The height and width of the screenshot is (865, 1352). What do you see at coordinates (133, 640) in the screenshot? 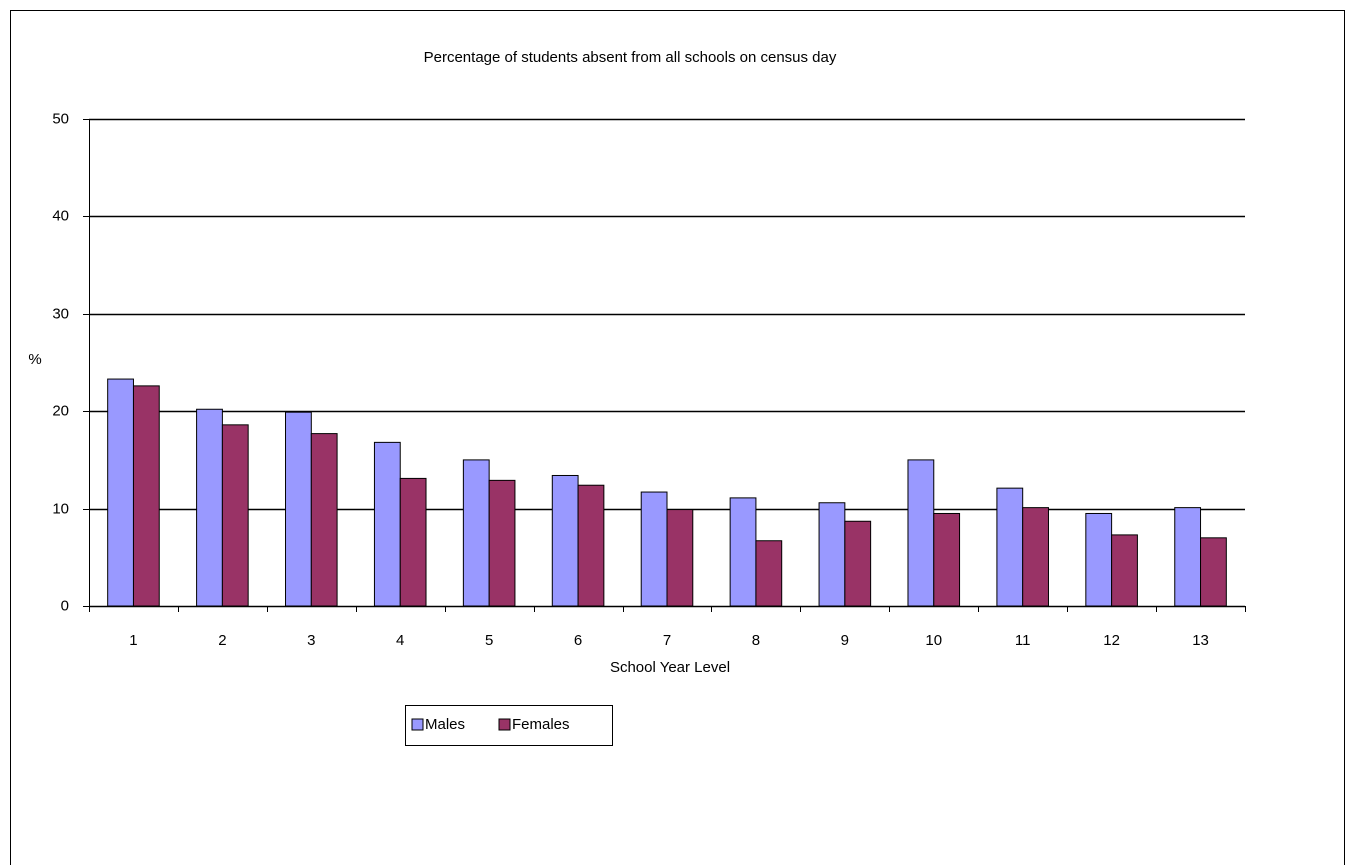
I see `x-tick-label: 1` at bounding box center [133, 640].